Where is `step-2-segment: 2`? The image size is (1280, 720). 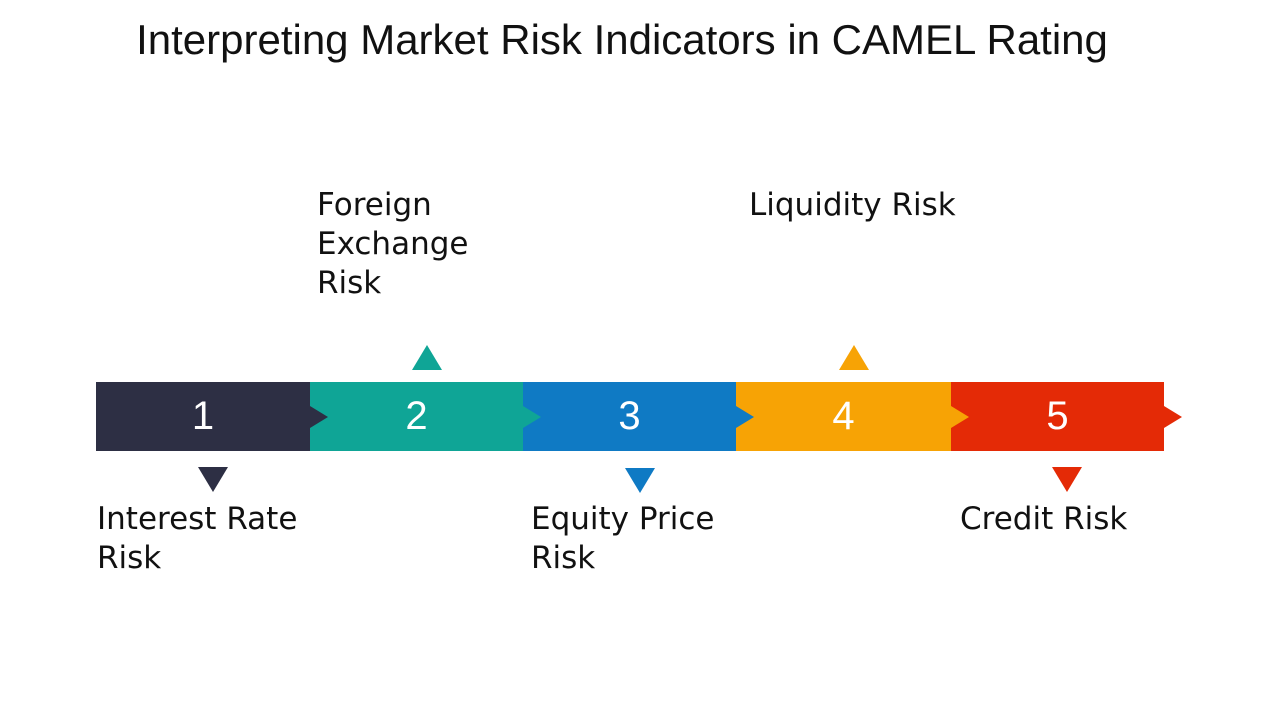 step-2-segment: 2 is located at coordinates (416, 416).